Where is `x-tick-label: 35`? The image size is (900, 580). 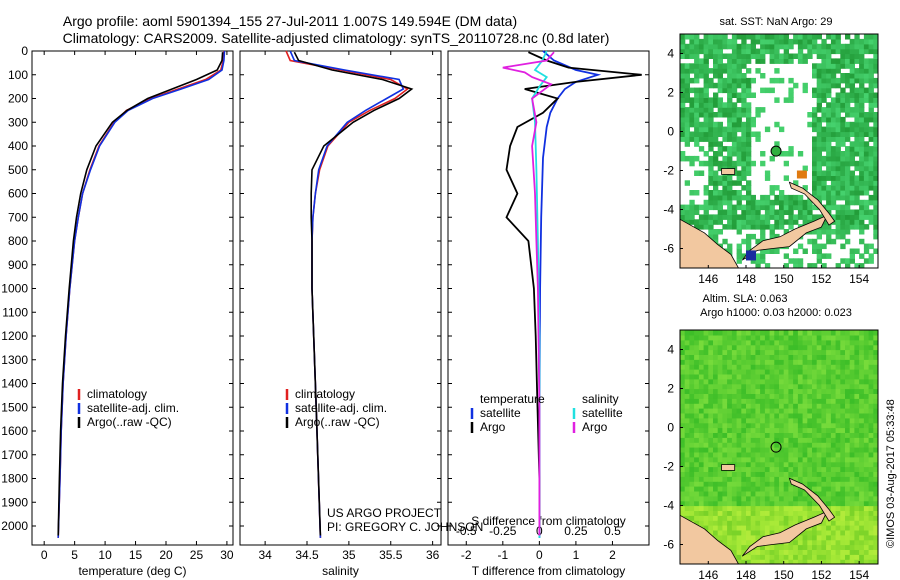
x-tick-label: 35 is located at coordinates (349, 555).